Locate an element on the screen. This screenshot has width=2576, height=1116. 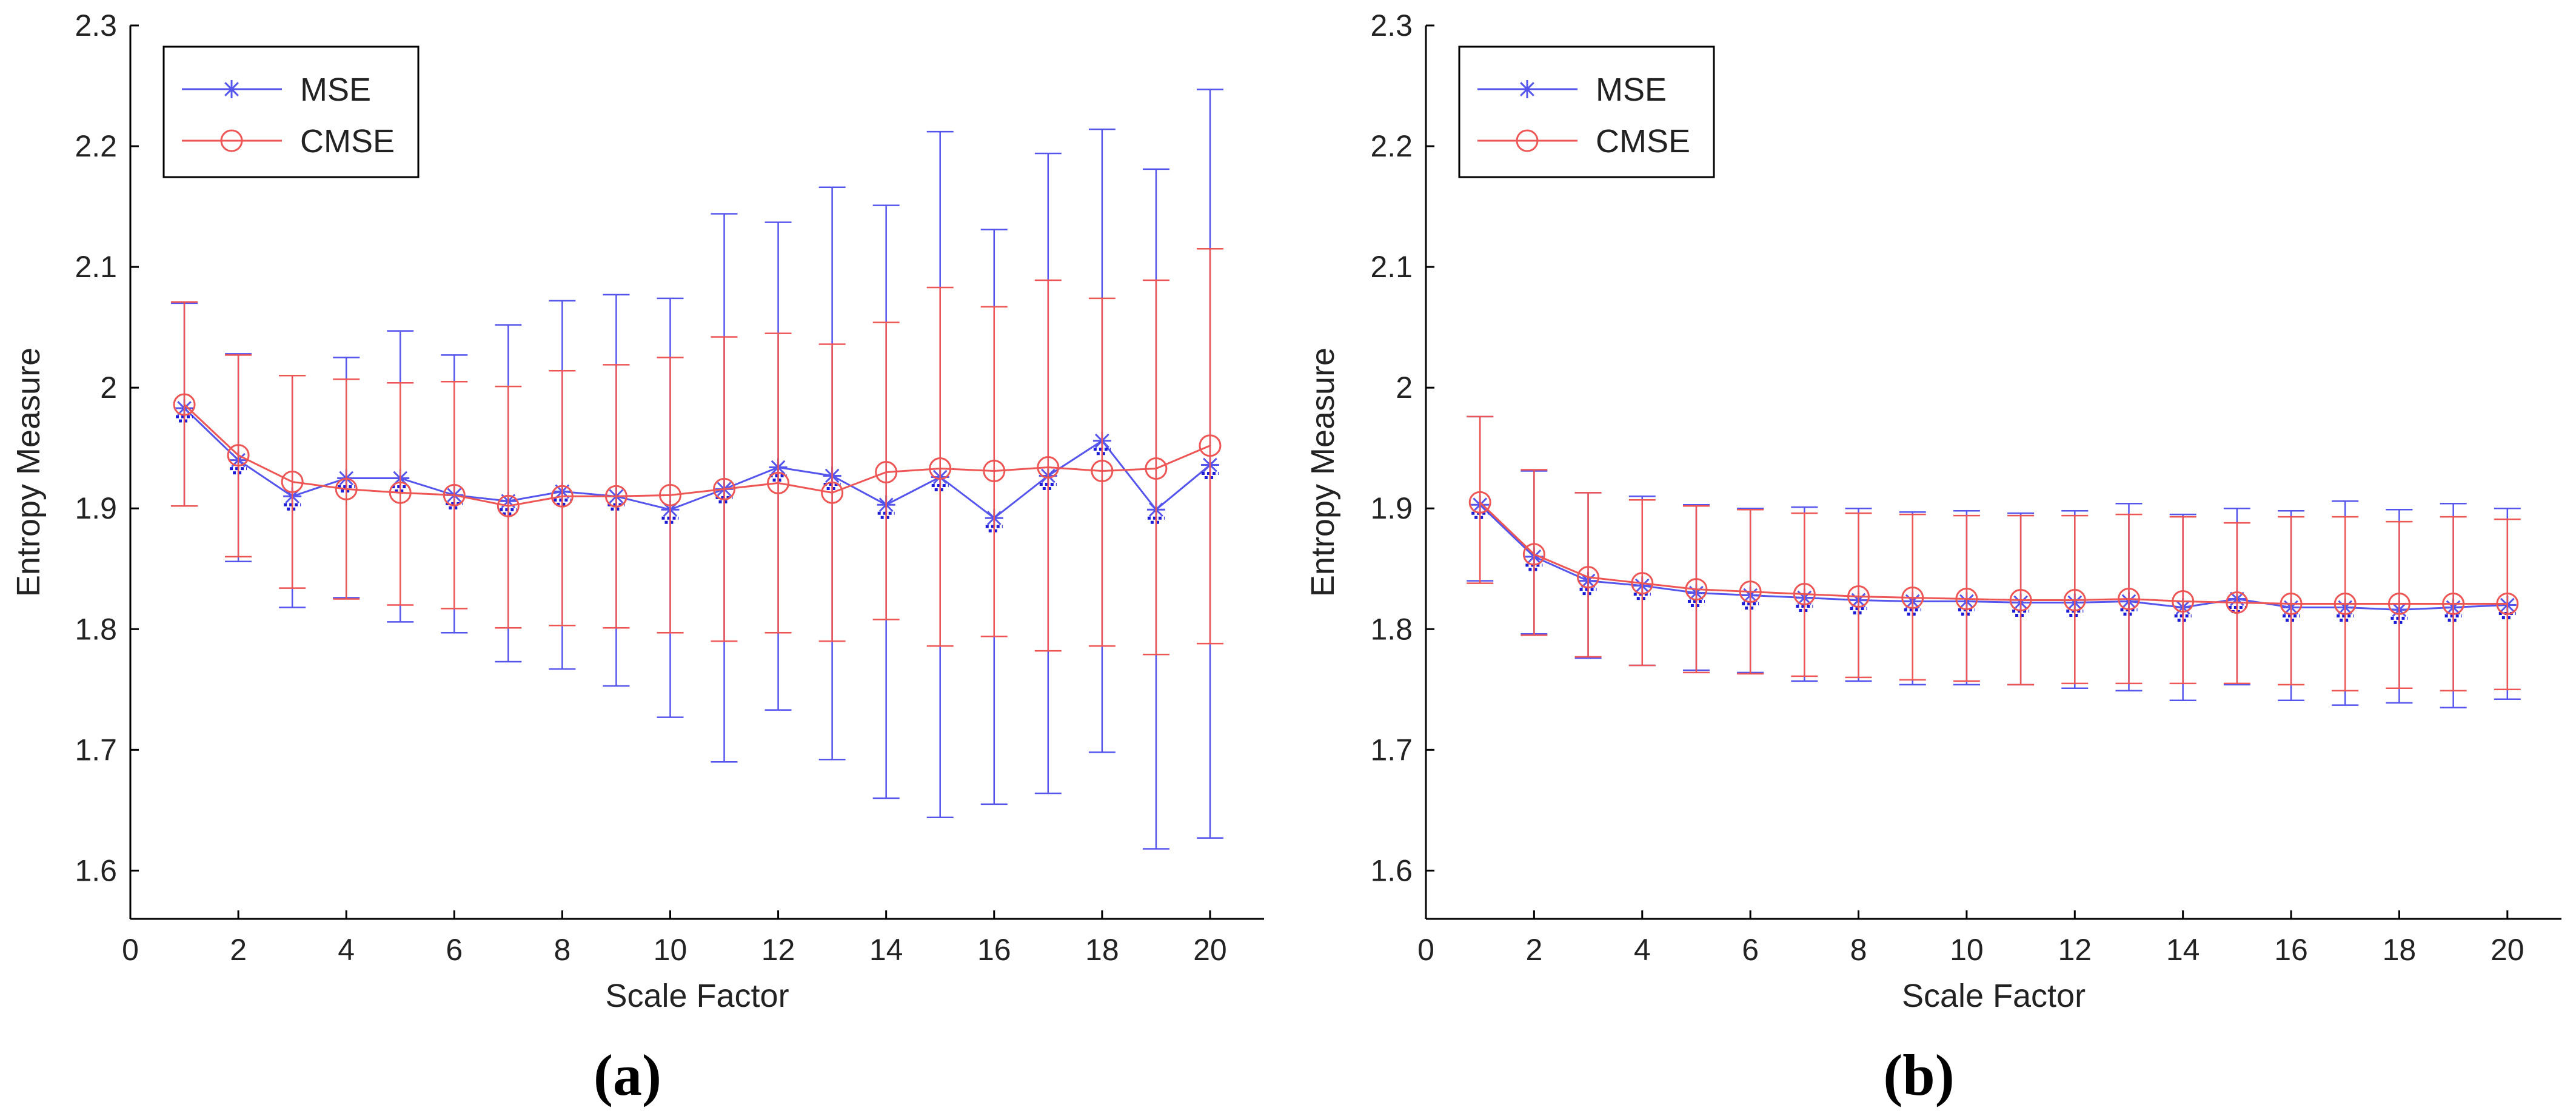
series-mse is located at coordinates (1994, 562).